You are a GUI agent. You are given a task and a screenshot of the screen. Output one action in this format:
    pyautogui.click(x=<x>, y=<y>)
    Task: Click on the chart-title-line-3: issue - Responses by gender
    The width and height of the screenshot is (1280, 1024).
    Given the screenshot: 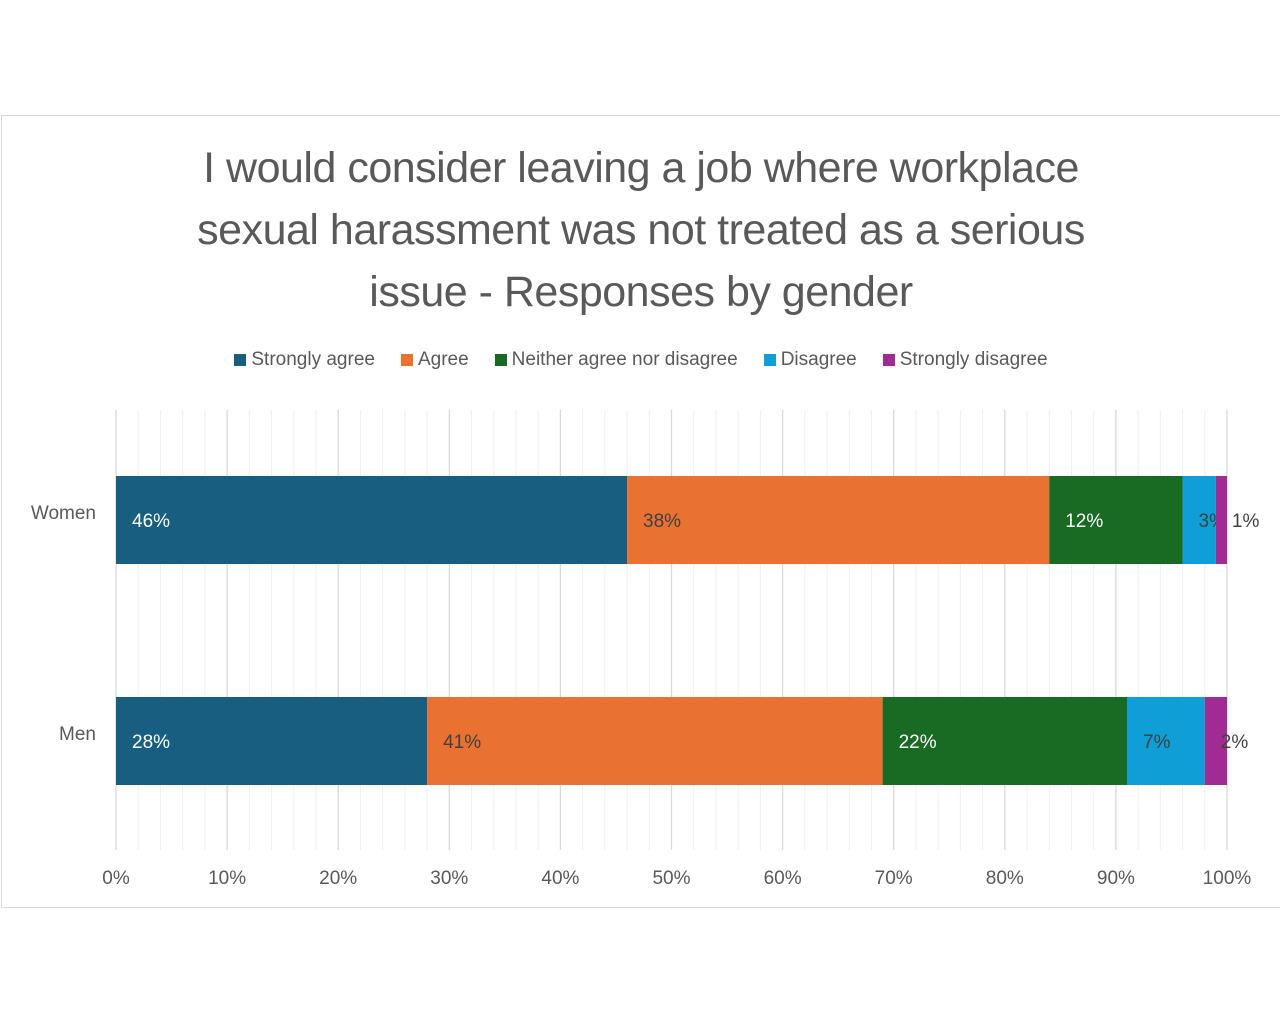 What is the action you would take?
    pyautogui.click(x=641, y=292)
    